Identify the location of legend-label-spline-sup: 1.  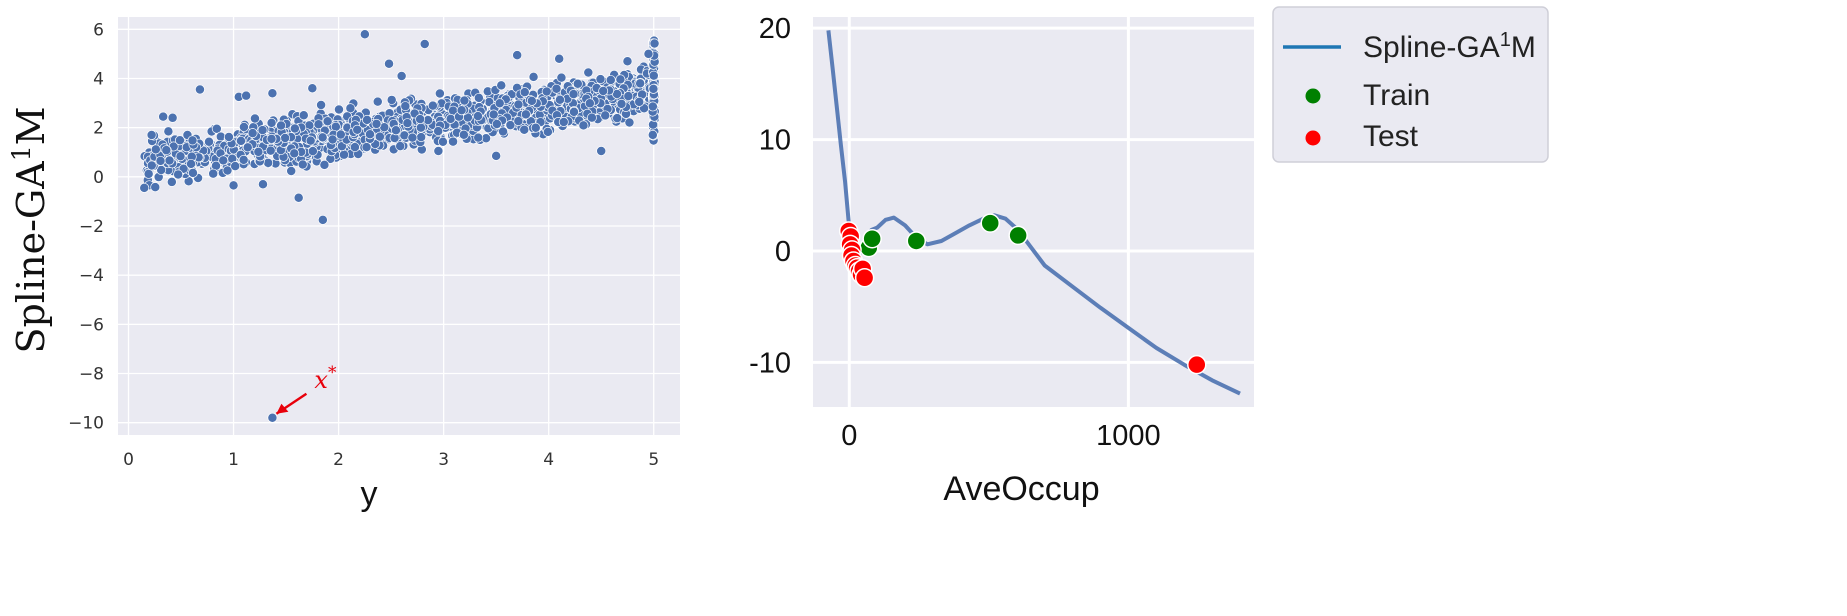
(1505, 40).